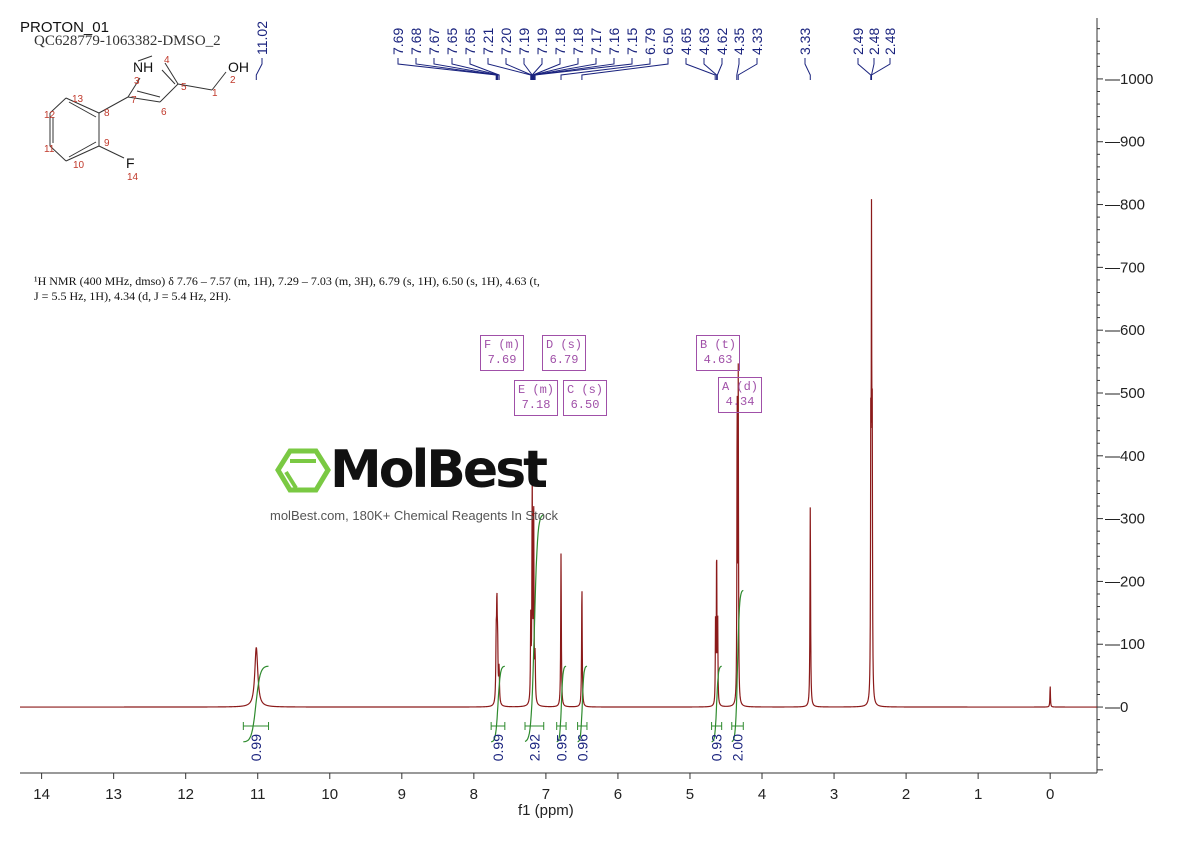 This screenshot has height=841, width=1190. What do you see at coordinates (64, 27) in the screenshot?
I see `experiment-title: PROTON_01` at bounding box center [64, 27].